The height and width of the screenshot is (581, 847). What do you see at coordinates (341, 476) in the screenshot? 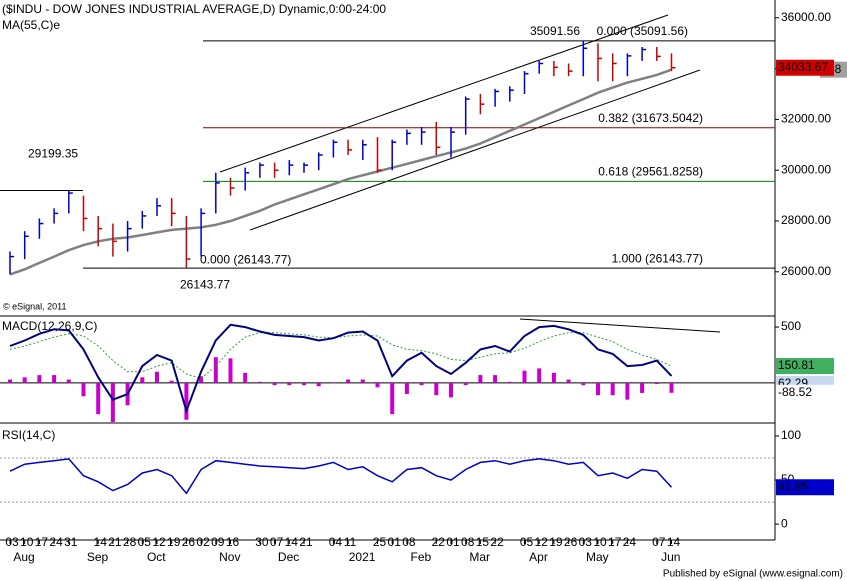
I see `rsi-line` at bounding box center [341, 476].